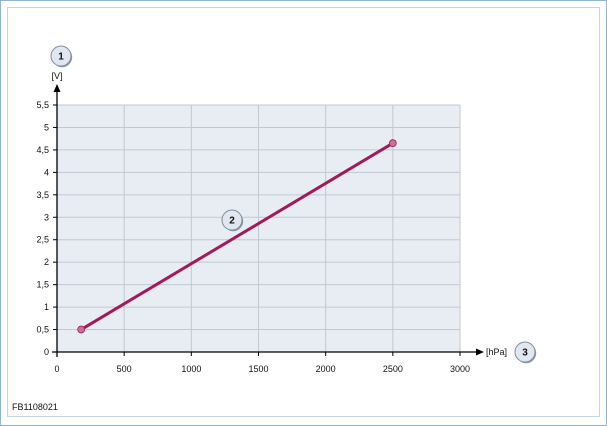 The width and height of the screenshot is (607, 426). What do you see at coordinates (46, 172) in the screenshot?
I see `y-tick-label-8: 4` at bounding box center [46, 172].